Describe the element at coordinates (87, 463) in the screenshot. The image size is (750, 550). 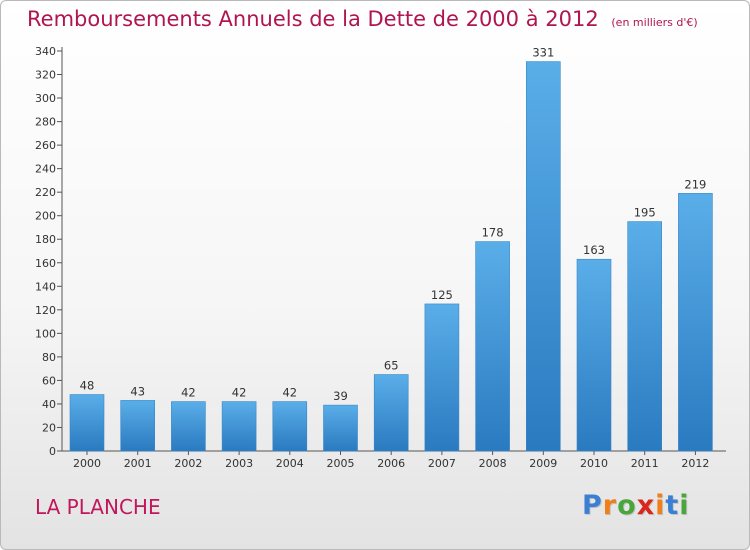
I see `x-tick-label: 2000` at that location.